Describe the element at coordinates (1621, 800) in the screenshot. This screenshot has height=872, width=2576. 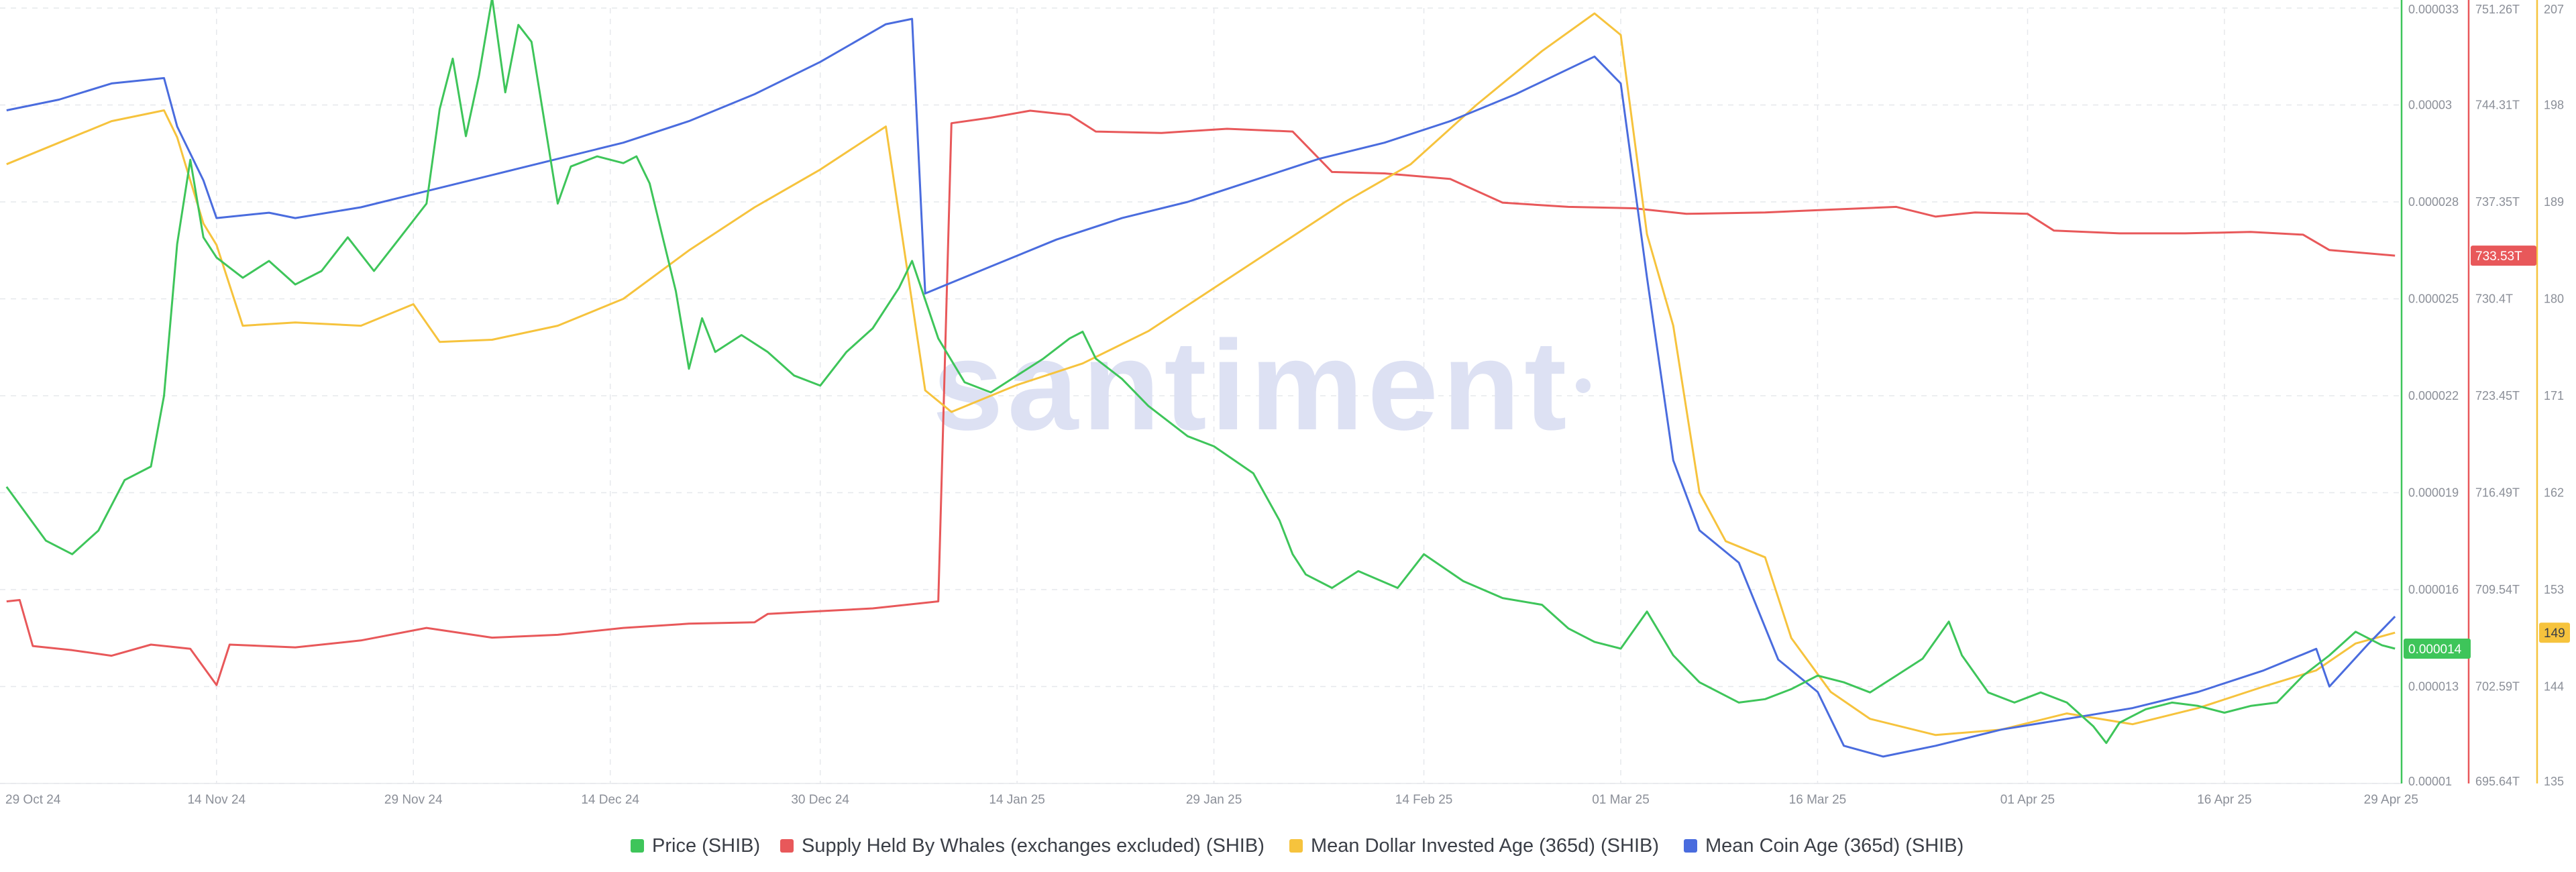
I see `x-tick-label: 01 Mar 25` at that location.